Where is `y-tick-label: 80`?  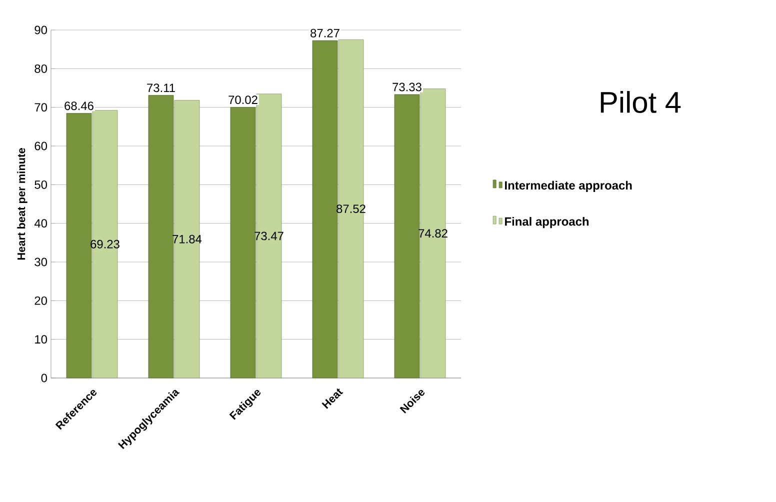 y-tick-label: 80 is located at coordinates (41, 68).